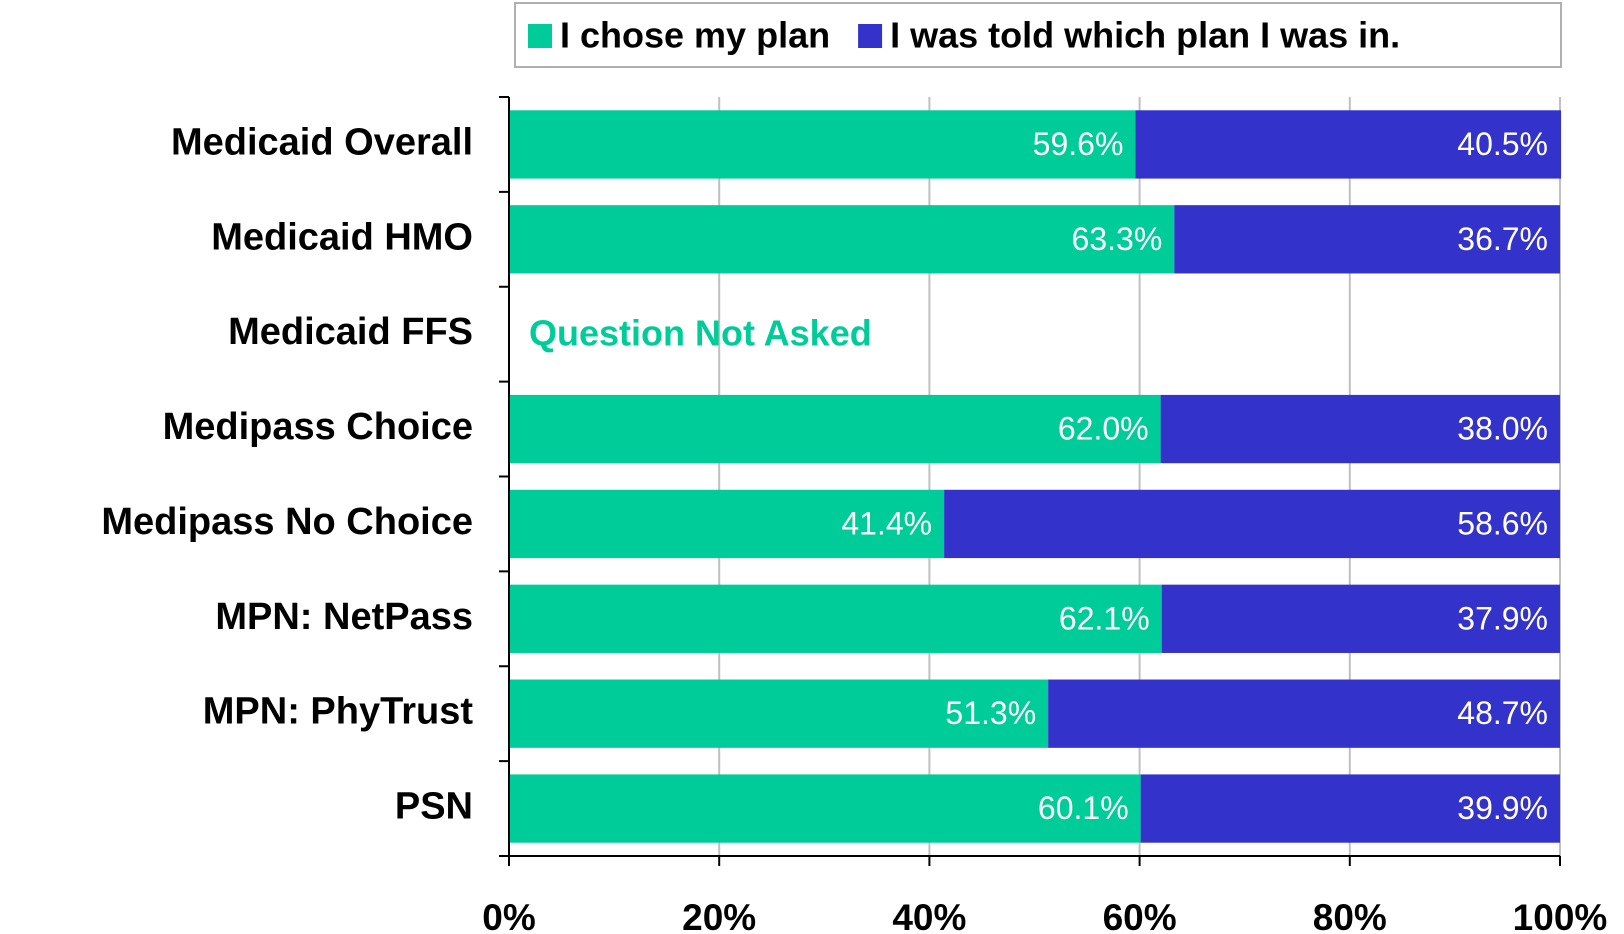  Describe the element at coordinates (1502, 429) in the screenshot. I see `value-label: 38.0%` at that location.